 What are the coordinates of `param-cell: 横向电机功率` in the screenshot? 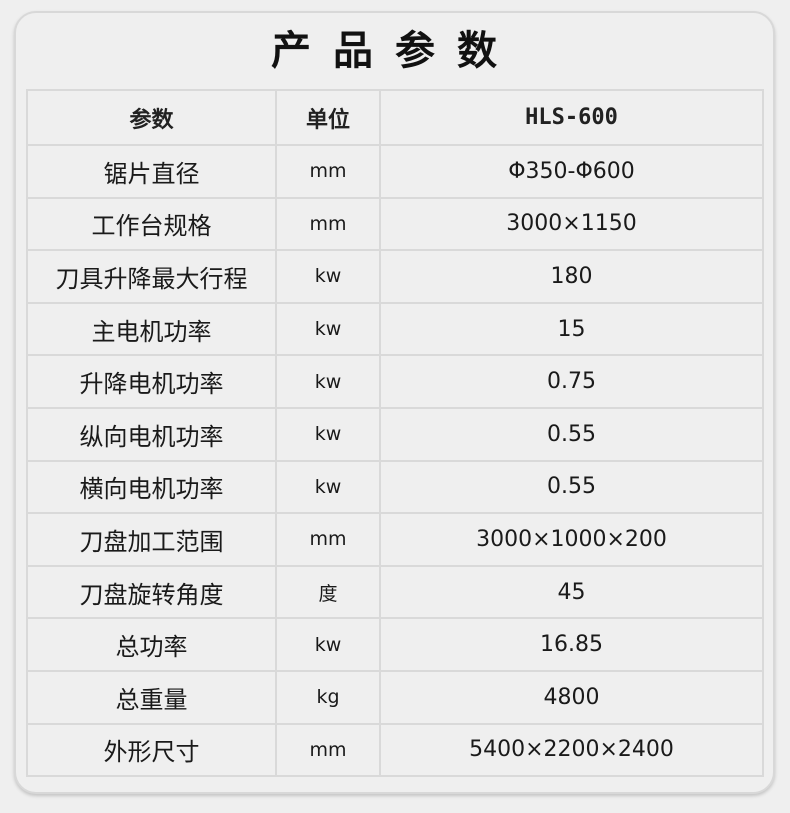 It's located at (151, 487).